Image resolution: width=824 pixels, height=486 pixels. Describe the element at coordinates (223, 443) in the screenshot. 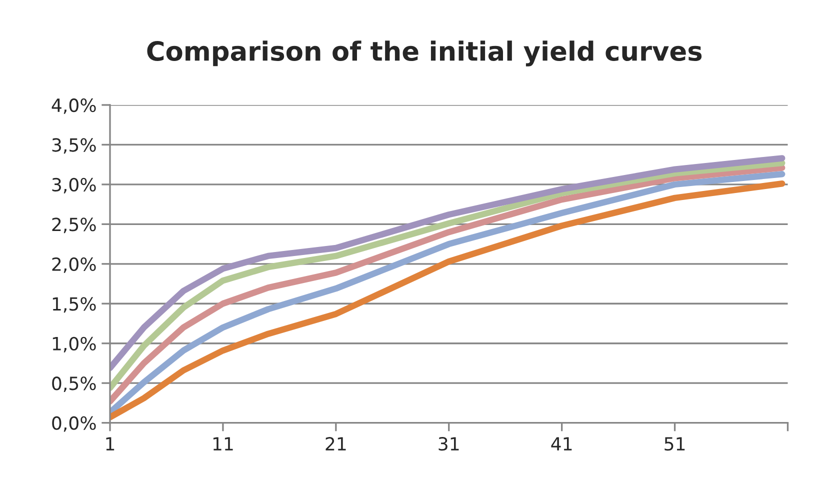

I see `x-tick-label: 11` at that location.